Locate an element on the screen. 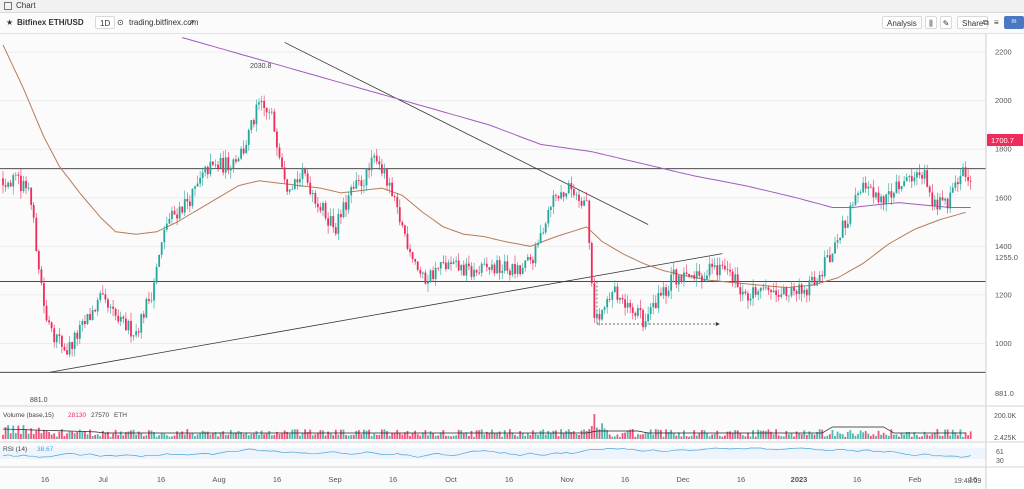 The image size is (1024, 489). indicator-icon: ⫼ is located at coordinates (931, 22).